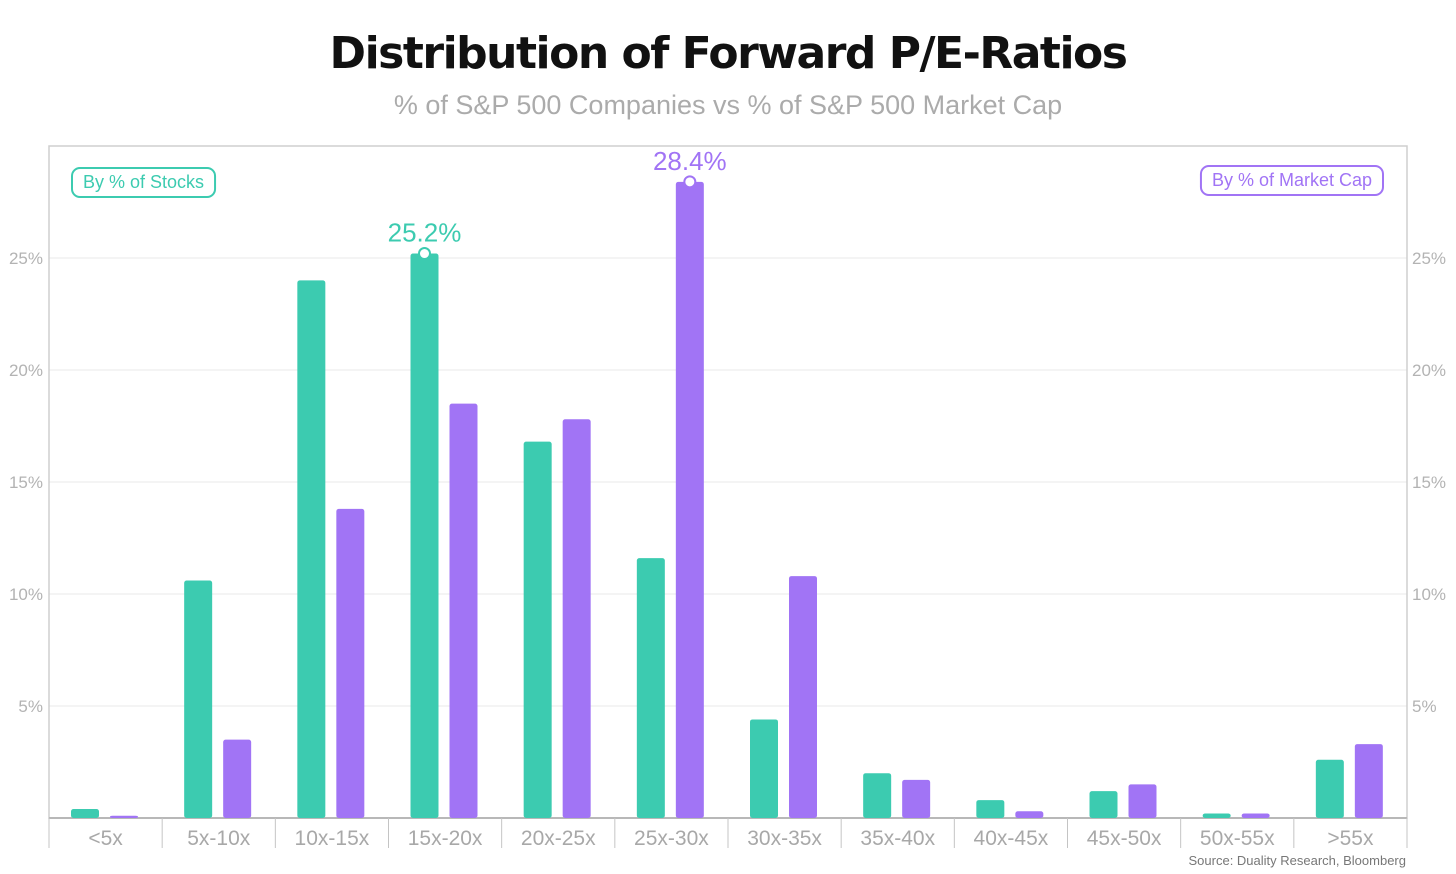 Image resolution: width=1456 pixels, height=874 pixels. I want to click on y-tick-right-25: 25%, so click(1429, 258).